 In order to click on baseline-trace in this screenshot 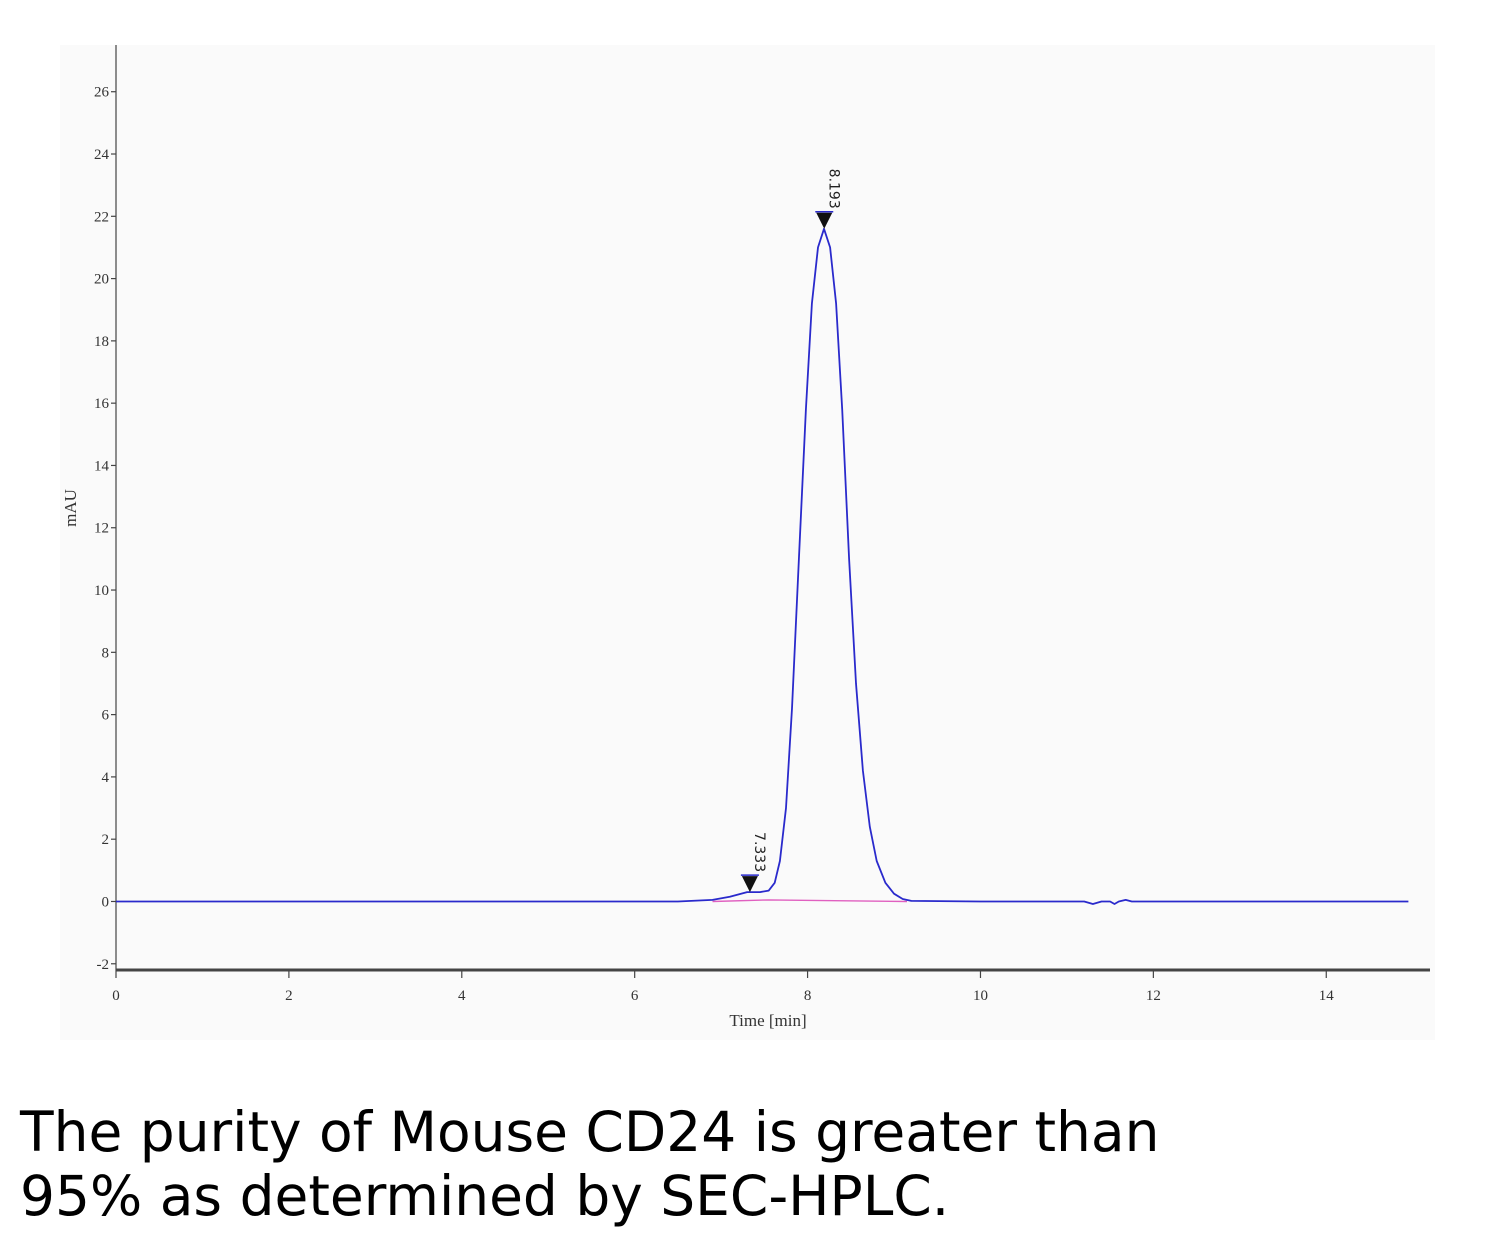, I will do `click(810, 901)`.